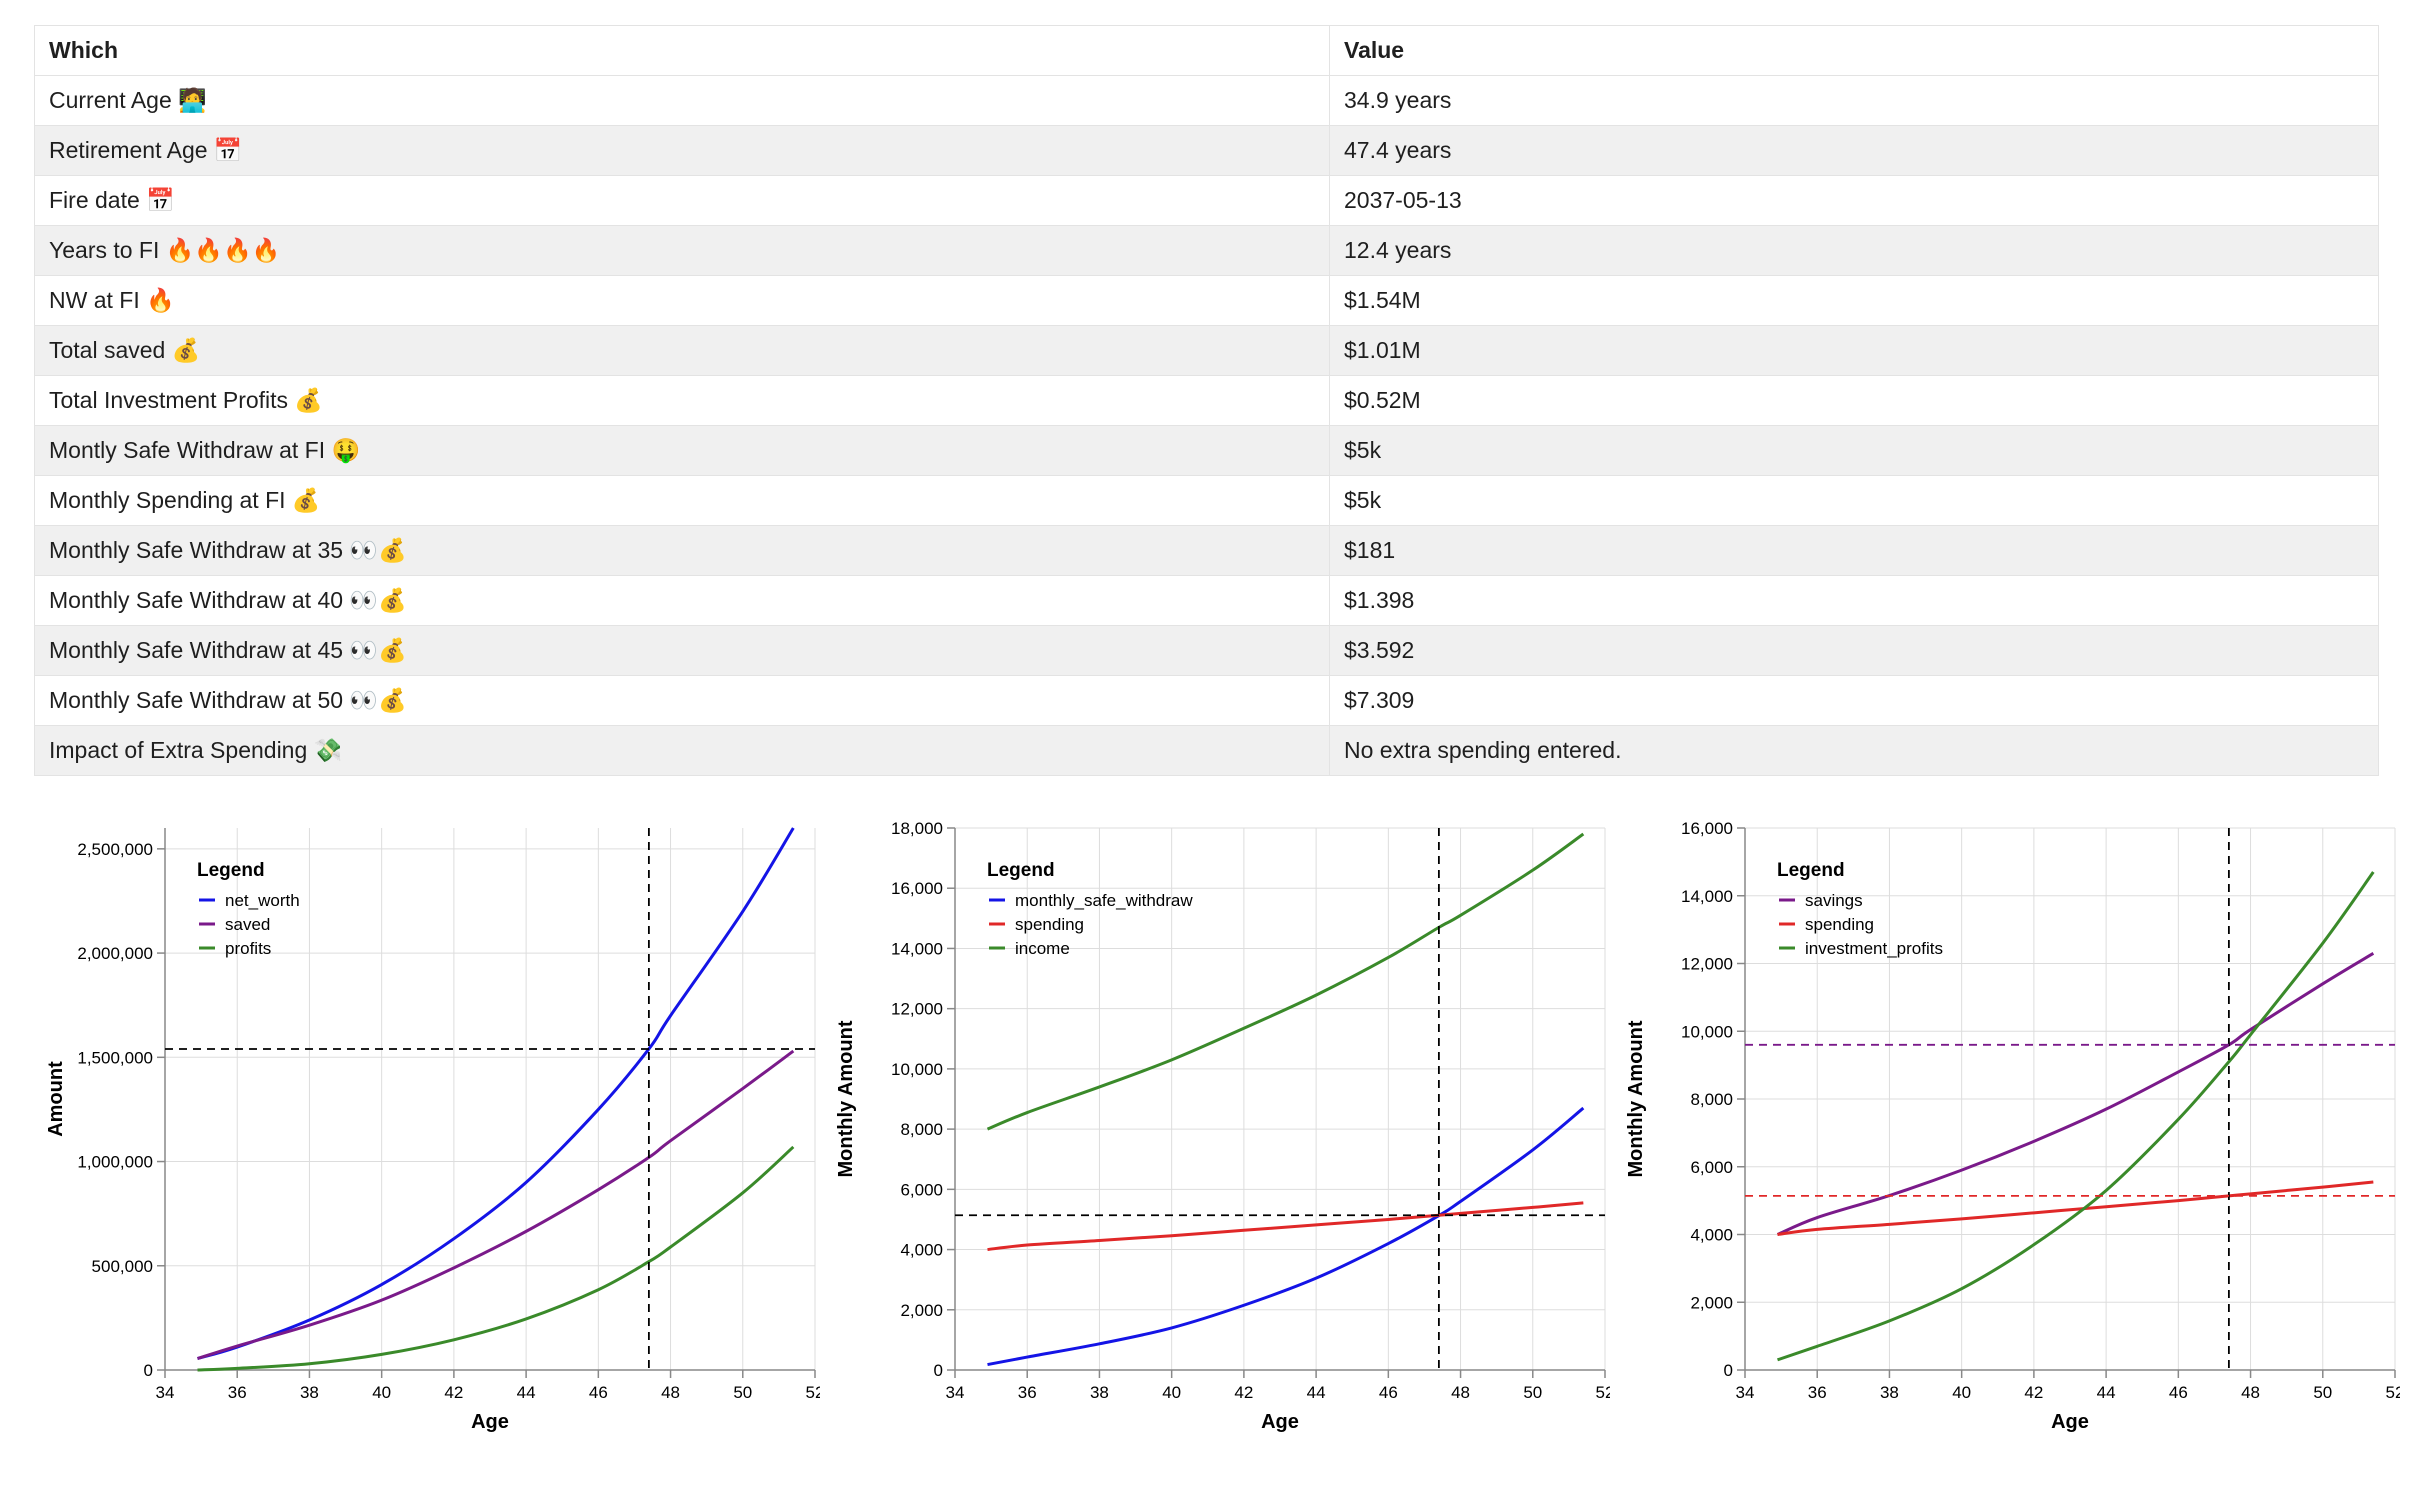 This screenshot has width=2410, height=1488. Describe the element at coordinates (1285, 981) in the screenshot. I see `series-line-income` at that location.